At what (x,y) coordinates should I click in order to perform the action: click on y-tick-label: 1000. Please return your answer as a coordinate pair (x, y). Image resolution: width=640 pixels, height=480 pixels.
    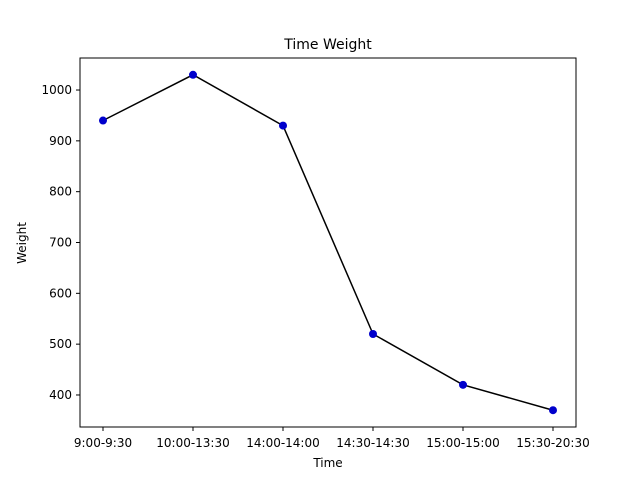
    Looking at the image, I should click on (56, 90).